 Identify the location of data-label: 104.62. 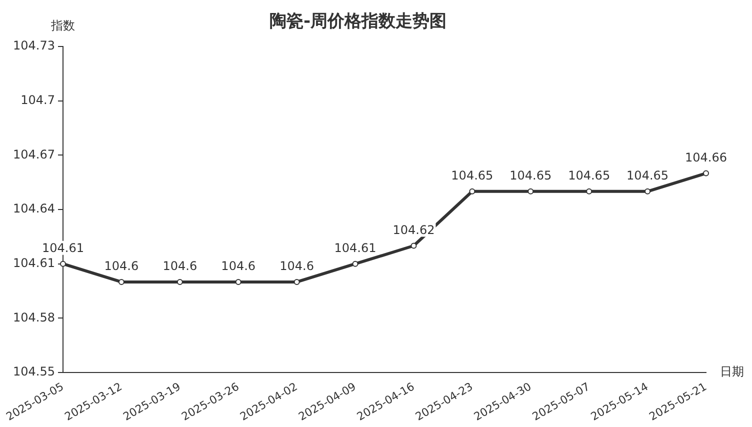
(413, 229).